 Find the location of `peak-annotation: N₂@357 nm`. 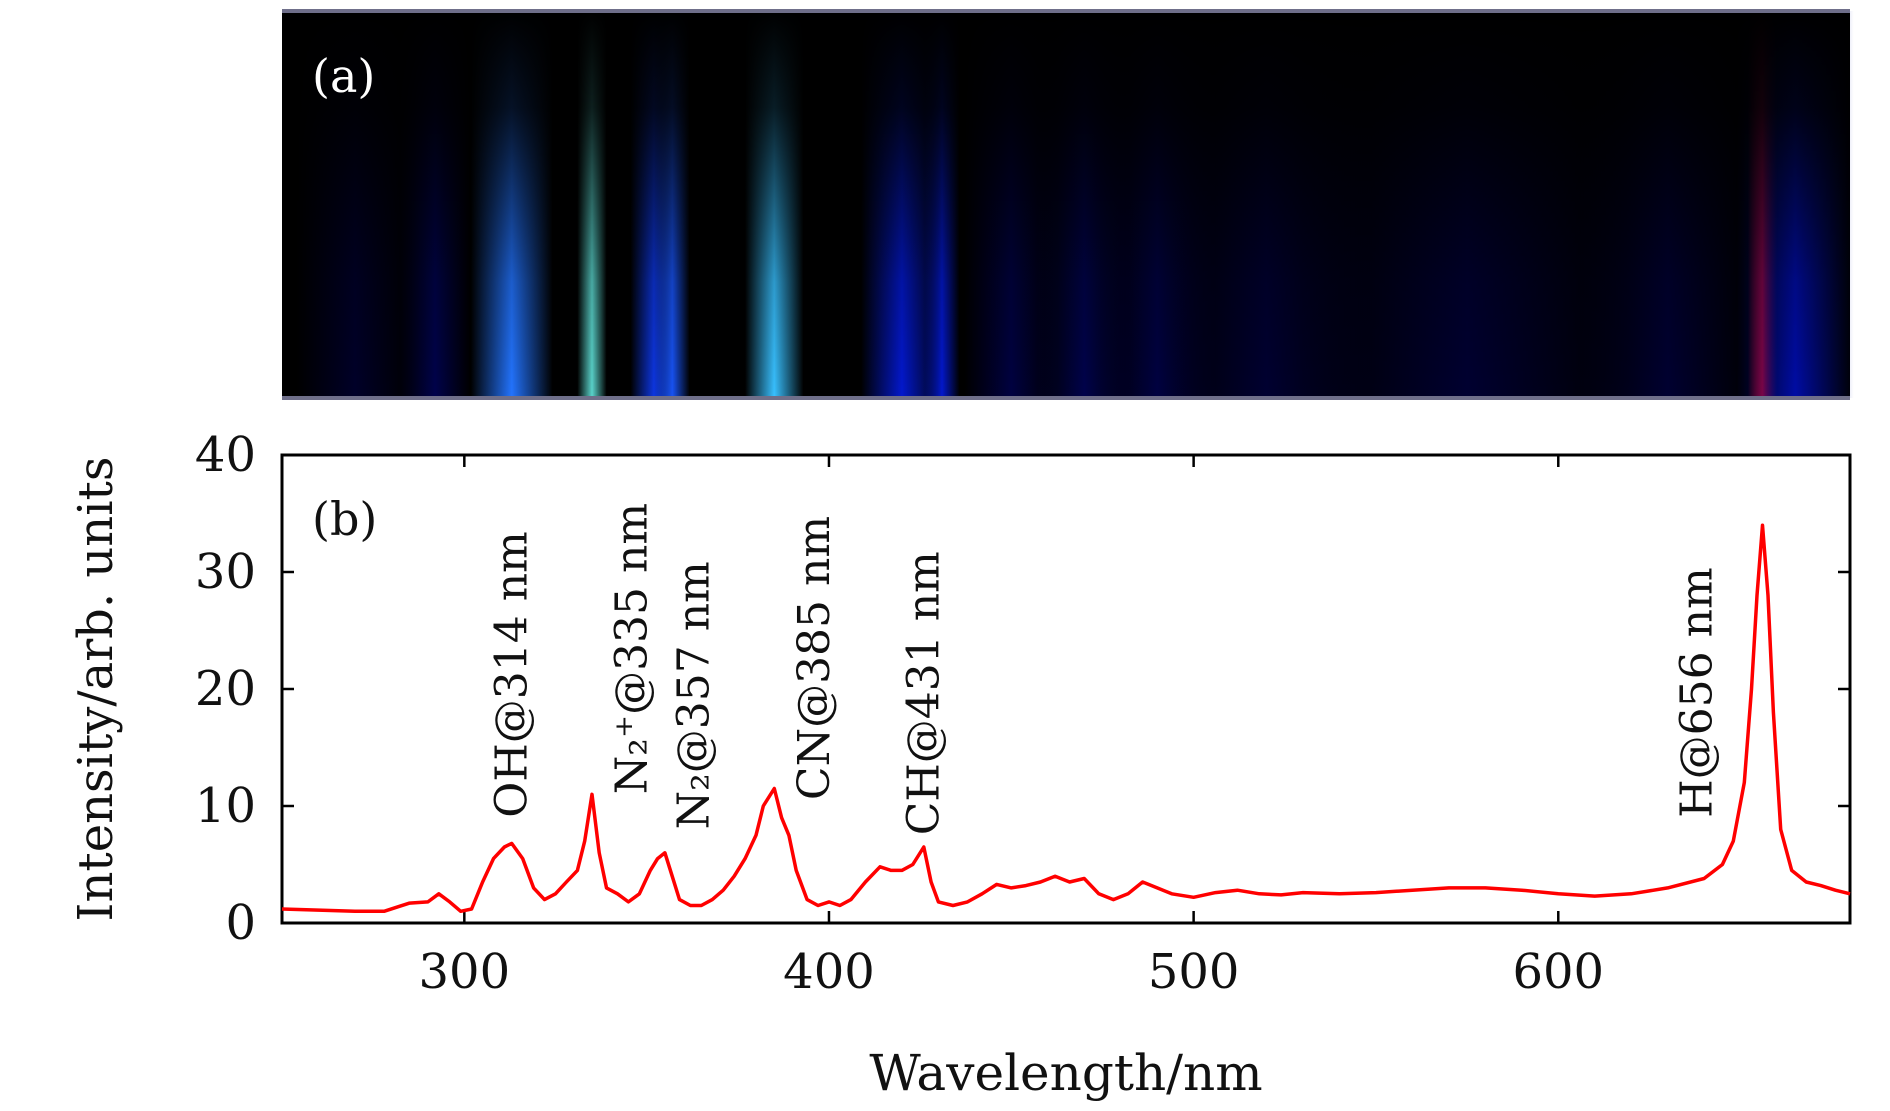

peak-annotation: N₂@357 nm is located at coordinates (694, 695).